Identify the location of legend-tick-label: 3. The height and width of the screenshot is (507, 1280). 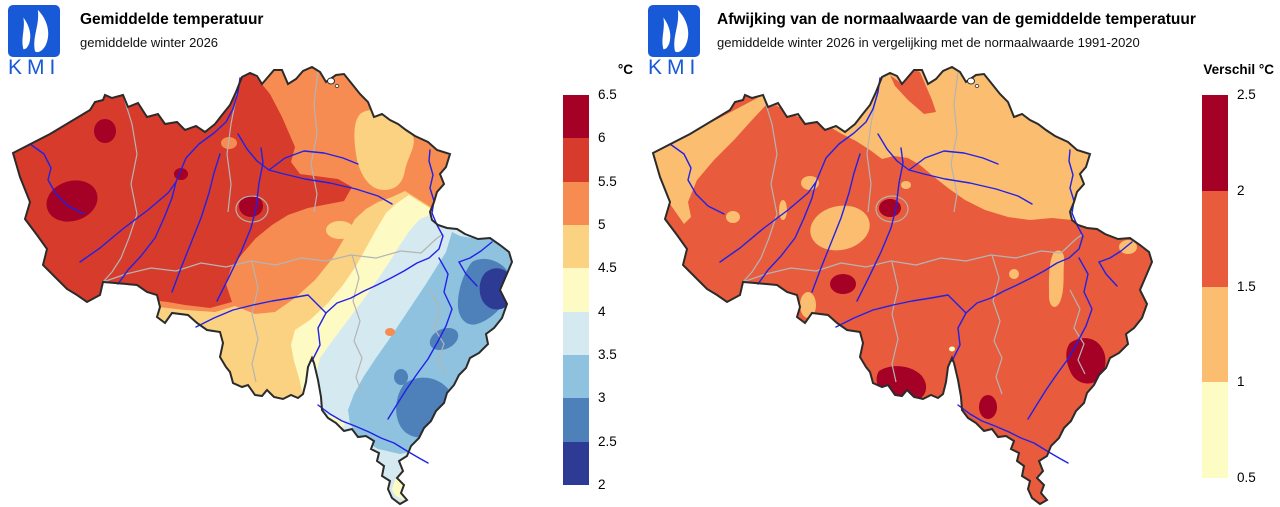
(602, 398).